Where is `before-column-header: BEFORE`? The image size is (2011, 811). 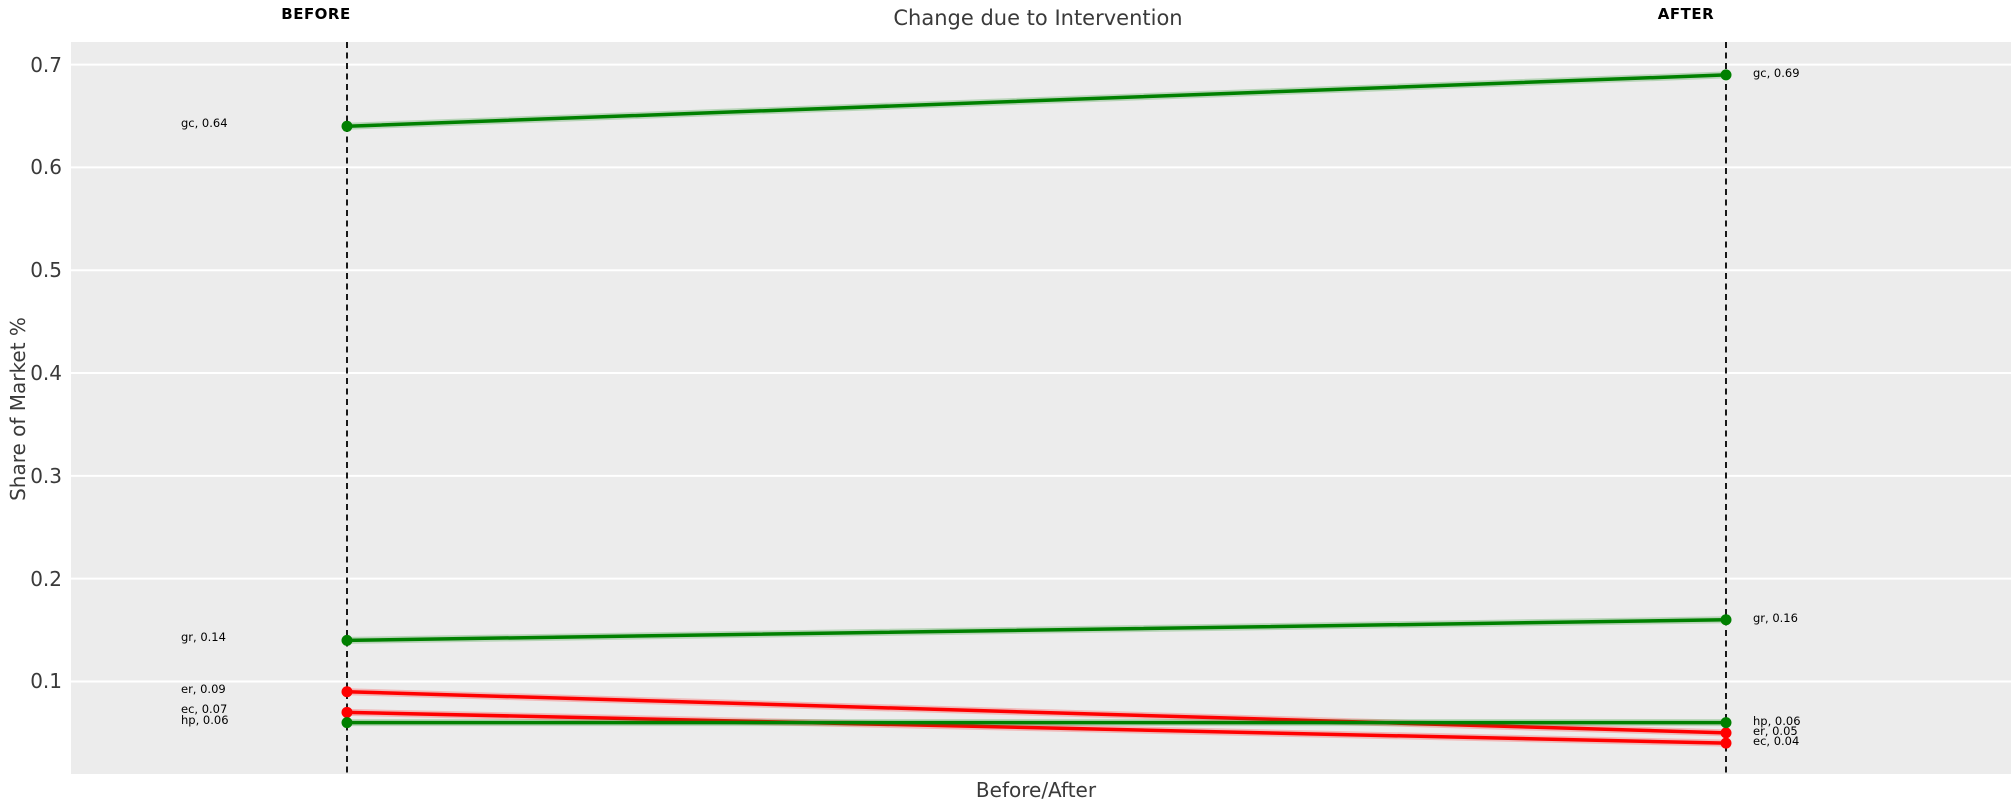
before-column-header: BEFORE is located at coordinates (316, 14).